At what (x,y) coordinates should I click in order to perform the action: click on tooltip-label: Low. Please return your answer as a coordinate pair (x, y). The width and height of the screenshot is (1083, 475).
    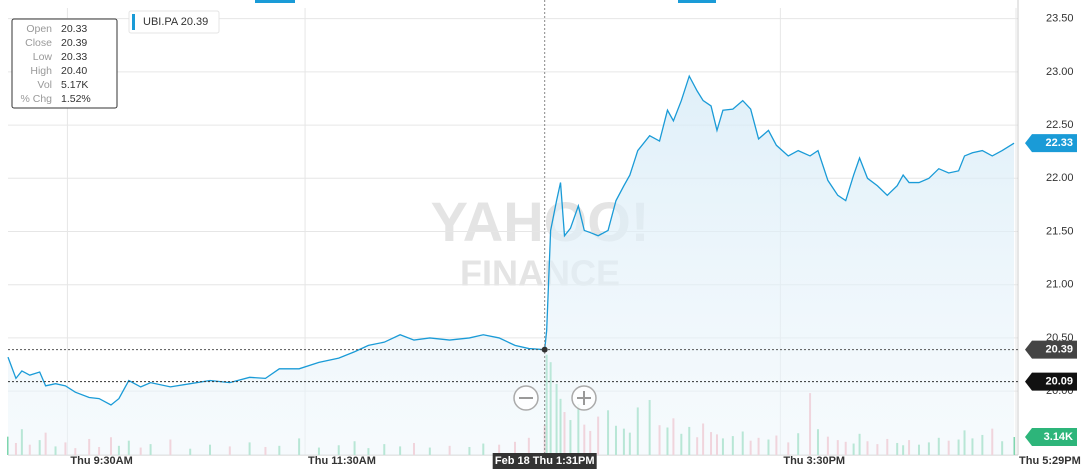
    Looking at the image, I should click on (43, 57).